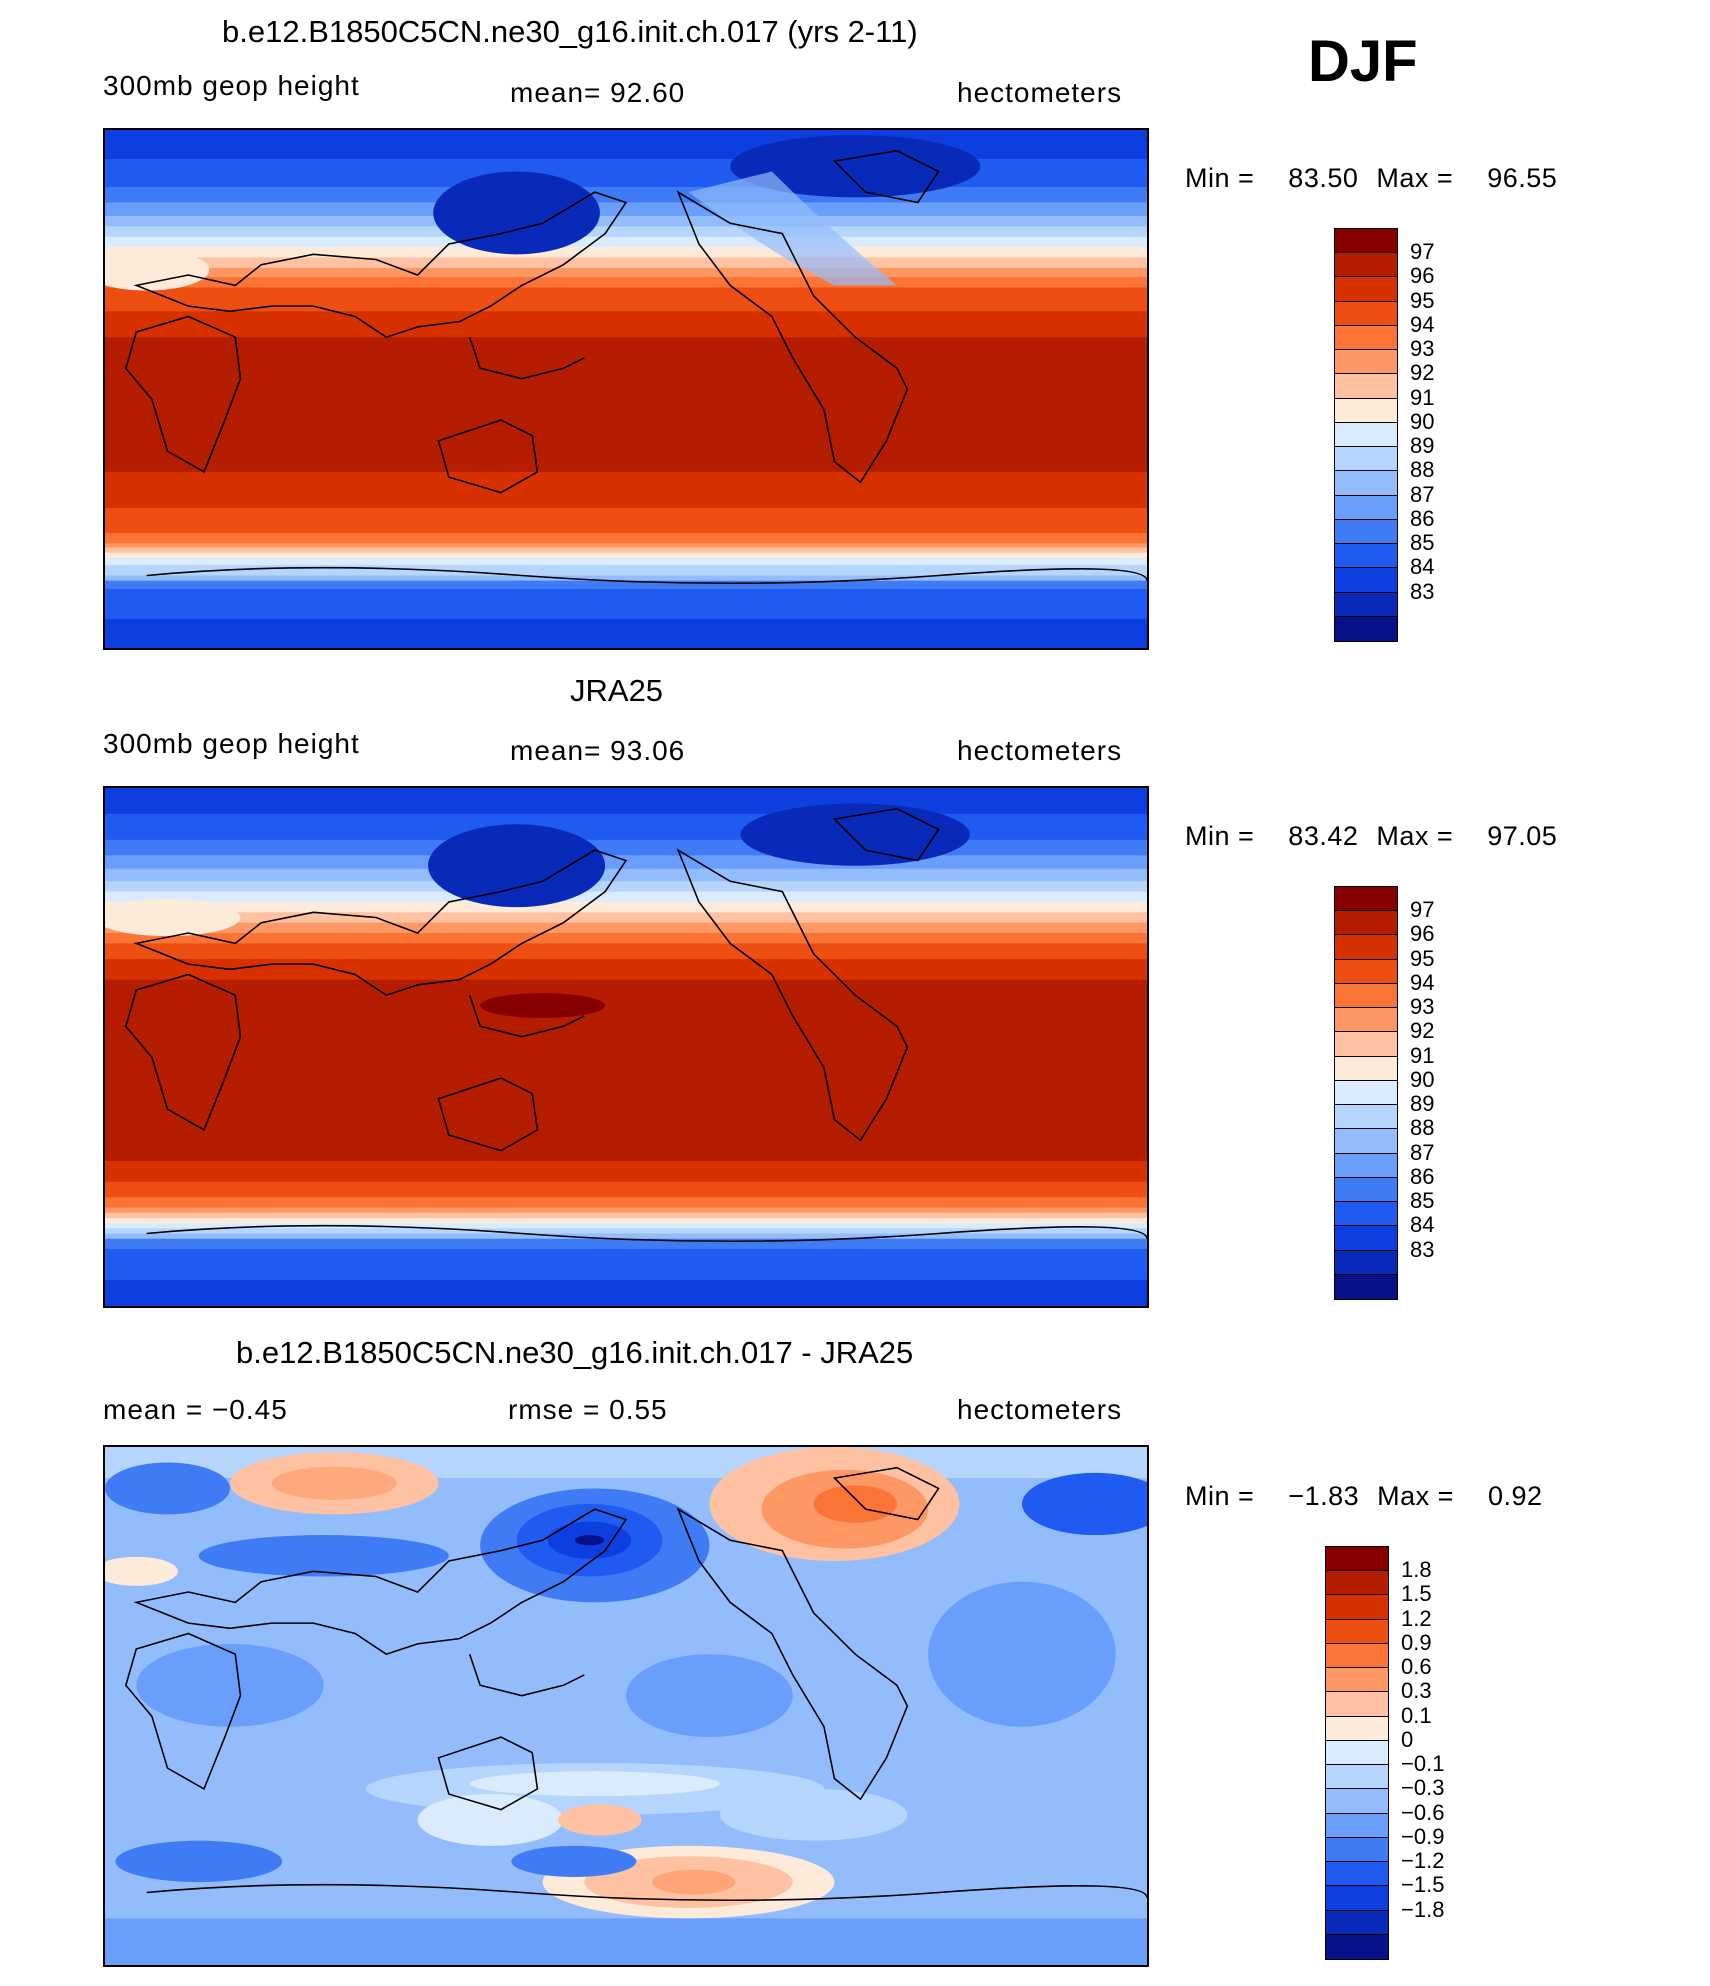 Image resolution: width=1710 pixels, height=1986 pixels. Describe the element at coordinates (1423, 1788) in the screenshot. I see `colorbar-tick-label: −0.3` at that location.